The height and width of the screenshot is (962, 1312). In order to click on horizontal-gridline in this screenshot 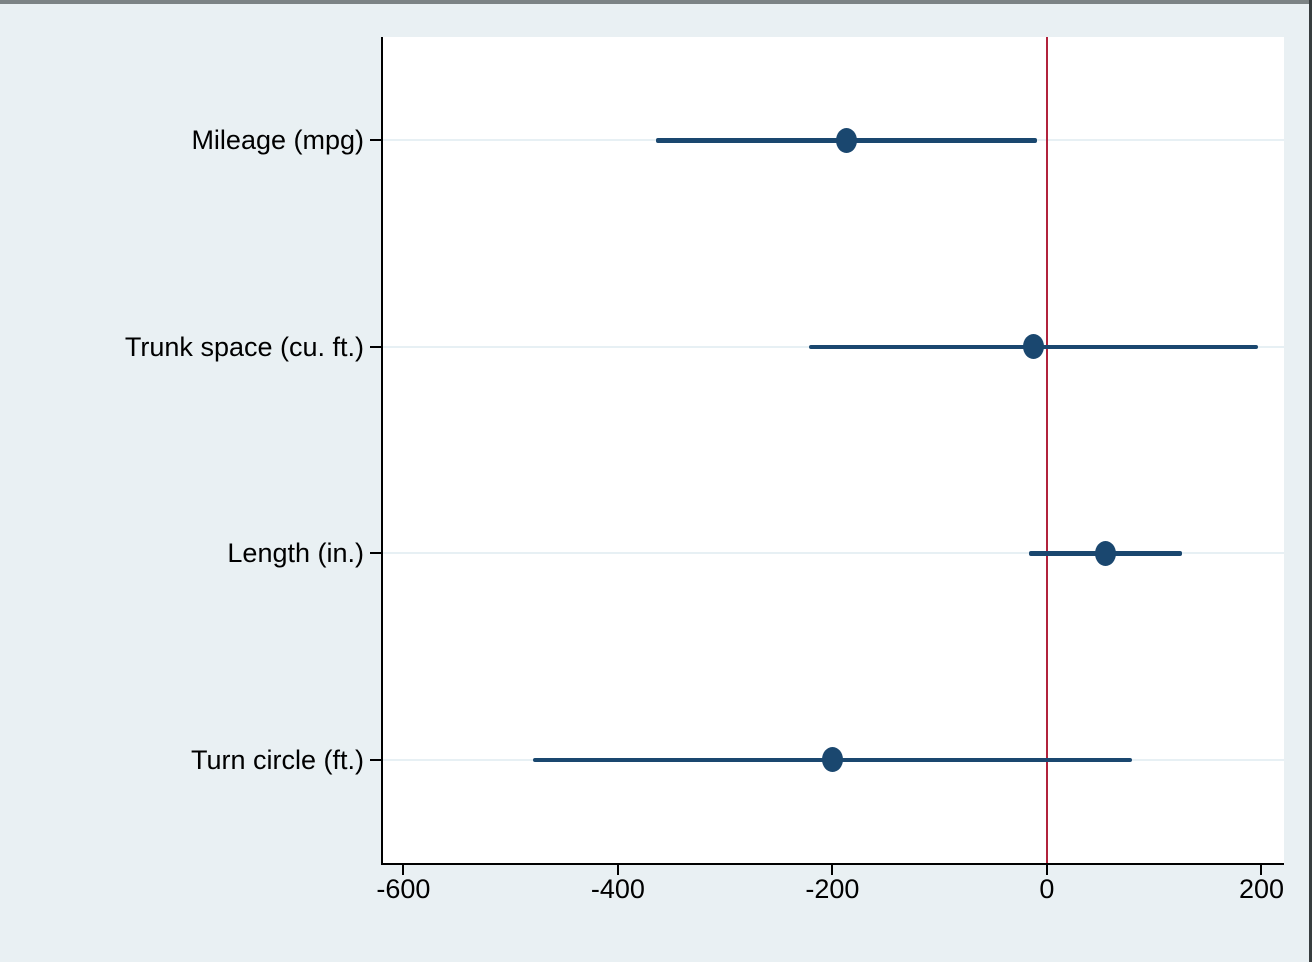, I will do `click(833, 553)`.